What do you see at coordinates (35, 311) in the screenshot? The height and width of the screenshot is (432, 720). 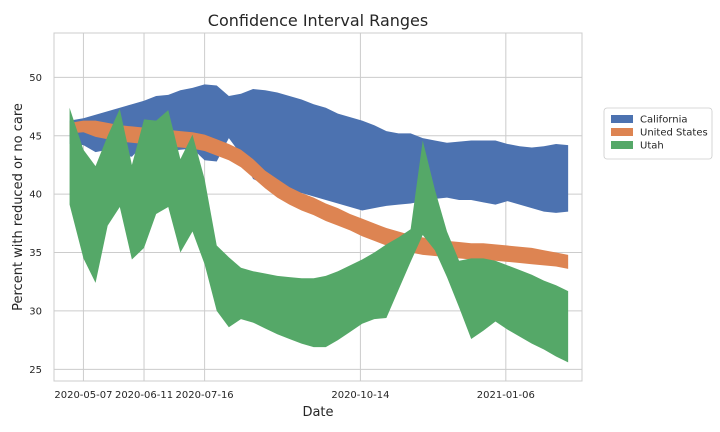 I see `y-tick-label: 30` at bounding box center [35, 311].